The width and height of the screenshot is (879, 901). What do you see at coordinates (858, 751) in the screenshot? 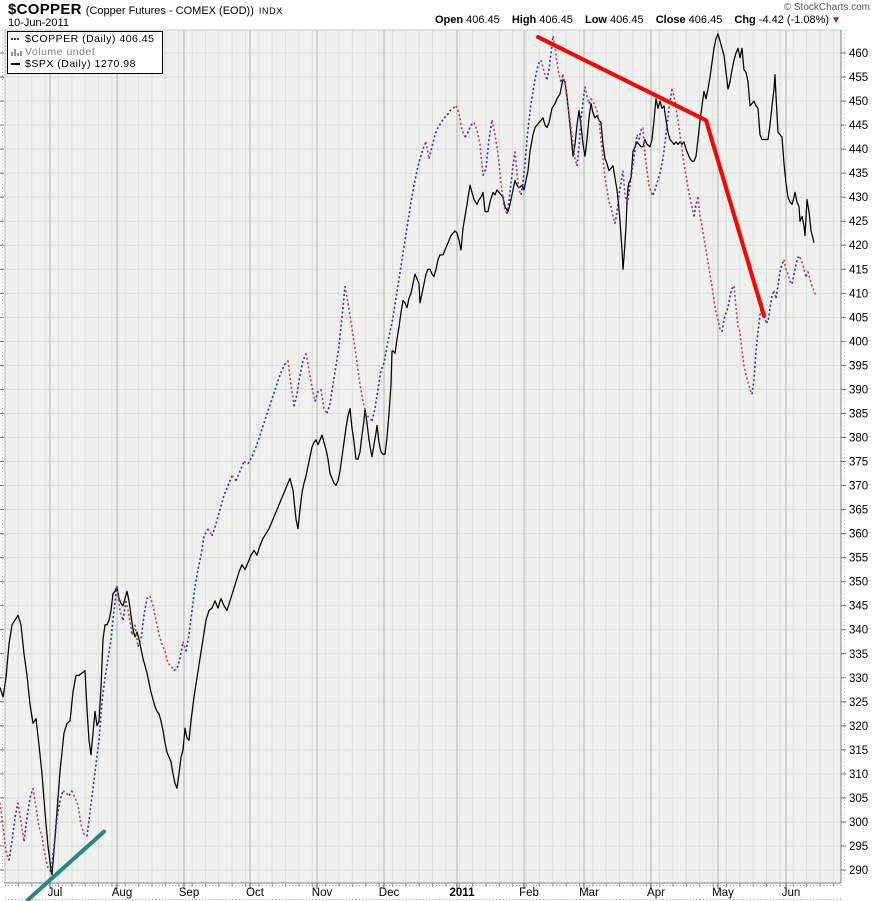
I see `svg-text: 315` at bounding box center [858, 751].